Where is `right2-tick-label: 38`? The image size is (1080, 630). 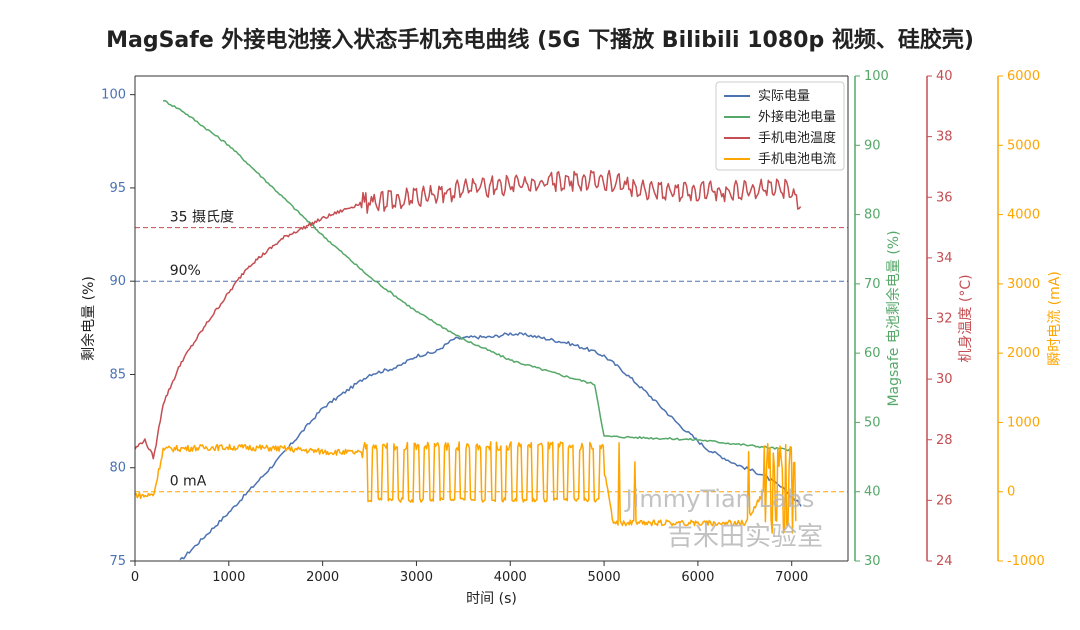
right2-tick-label: 38 is located at coordinates (944, 137).